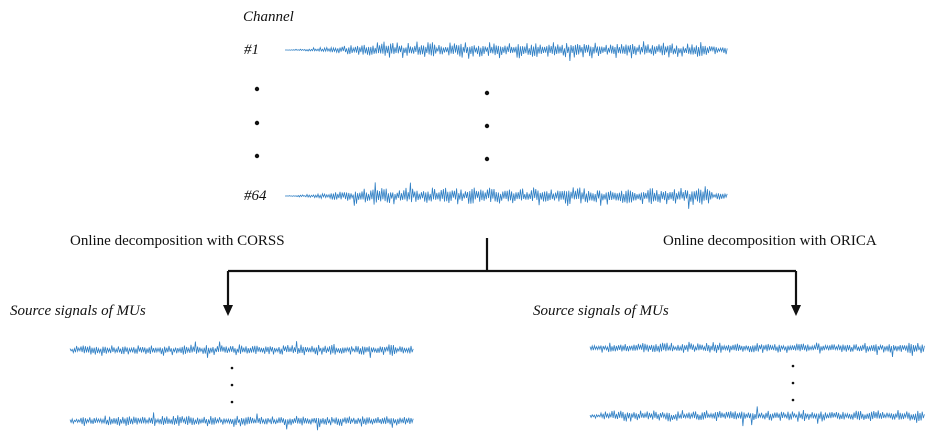 Image resolution: width=925 pixels, height=432 pixels. I want to click on right-sources-label: Source signals of MUs, so click(601, 311).